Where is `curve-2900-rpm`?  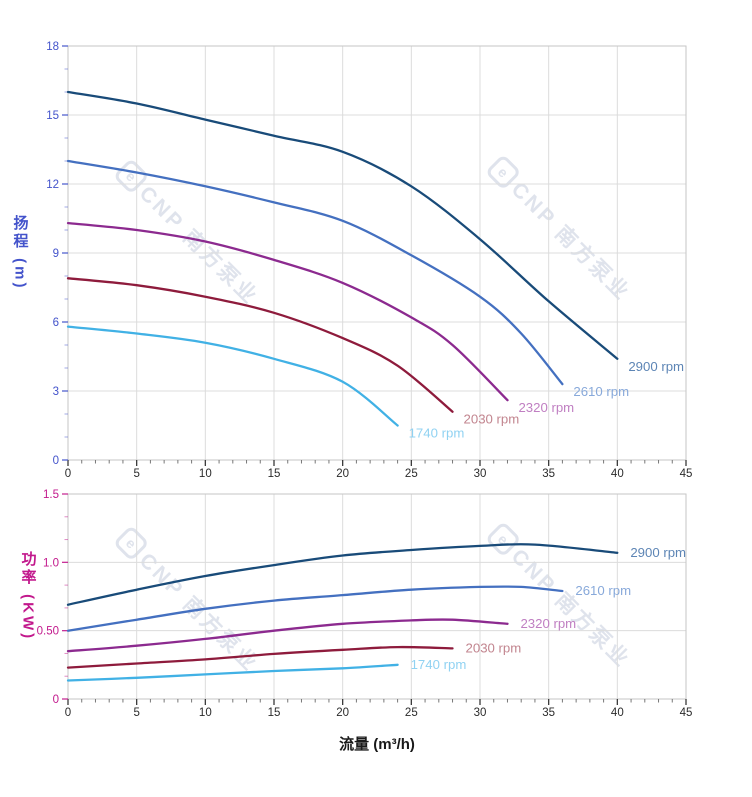
curve-2900-rpm is located at coordinates (342, 574).